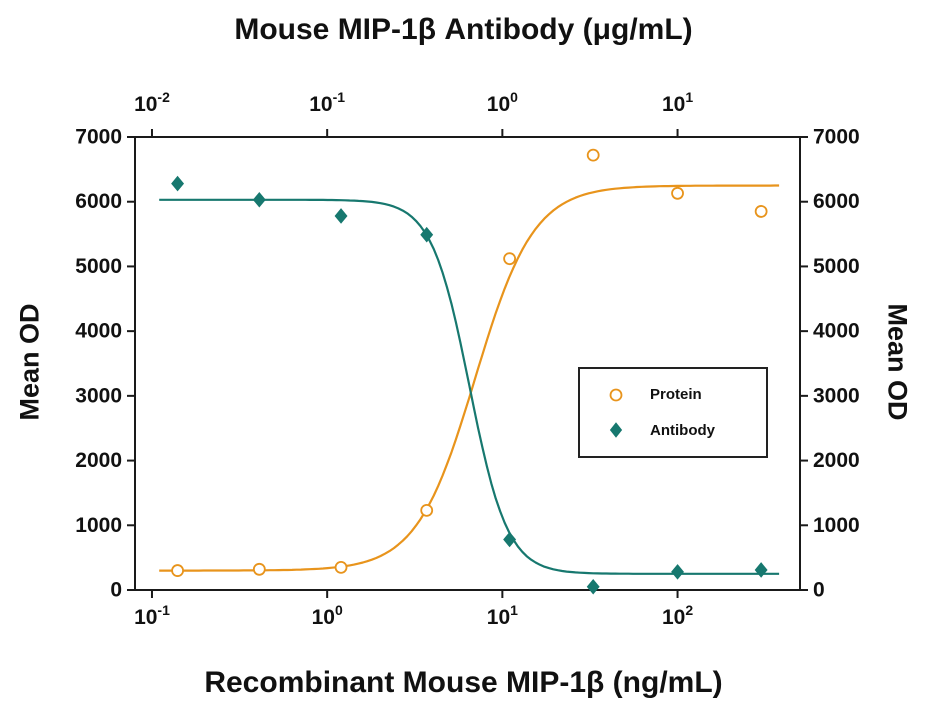 This screenshot has height=722, width=927. What do you see at coordinates (676, 395) in the screenshot?
I see `legend-label-protein: Protein` at bounding box center [676, 395].